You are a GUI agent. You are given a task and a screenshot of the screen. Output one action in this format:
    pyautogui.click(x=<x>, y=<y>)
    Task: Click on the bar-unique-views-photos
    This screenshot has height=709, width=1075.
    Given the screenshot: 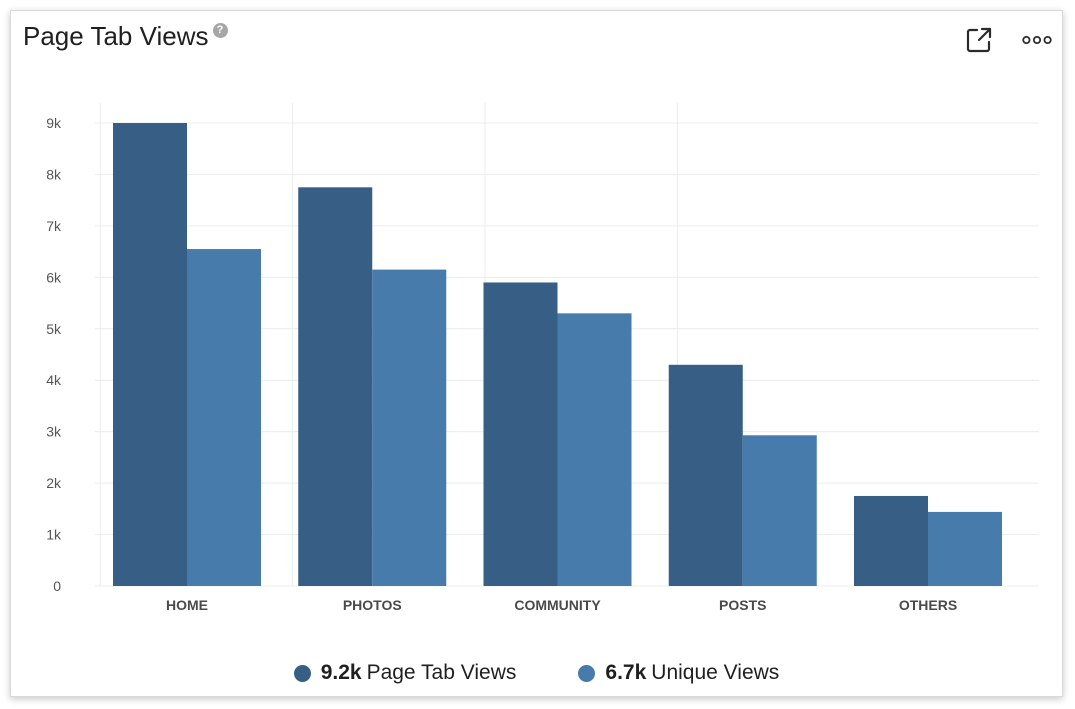 What is the action you would take?
    pyautogui.click(x=409, y=427)
    